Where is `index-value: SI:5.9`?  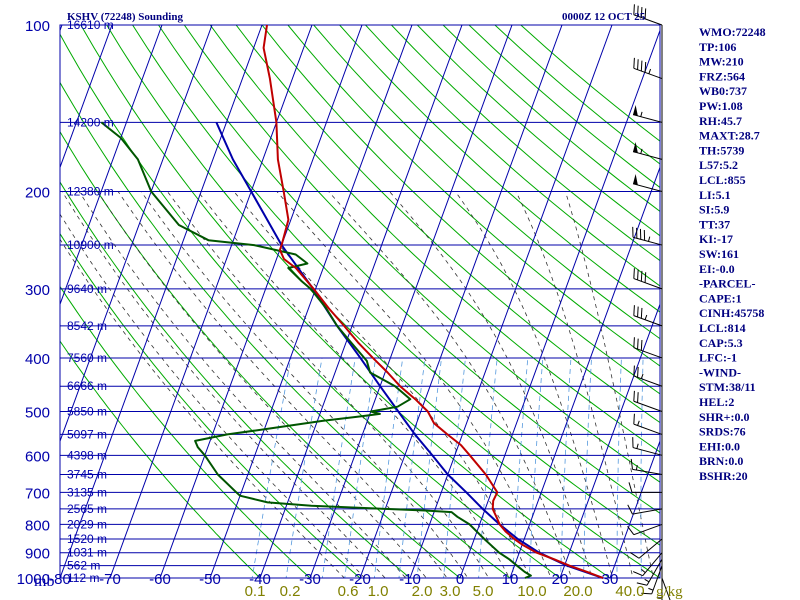
index-value: SI:5.9 is located at coordinates (714, 210).